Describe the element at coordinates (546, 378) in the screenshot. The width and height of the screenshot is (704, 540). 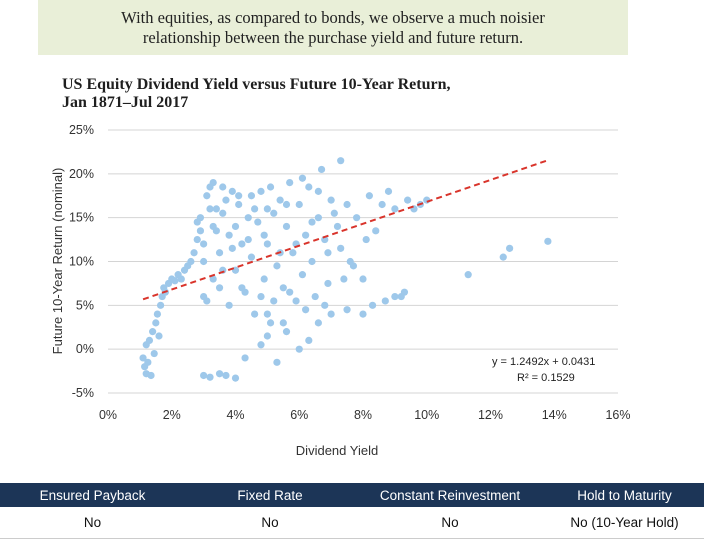
I see `r-squared: R² = 0.1529` at that location.